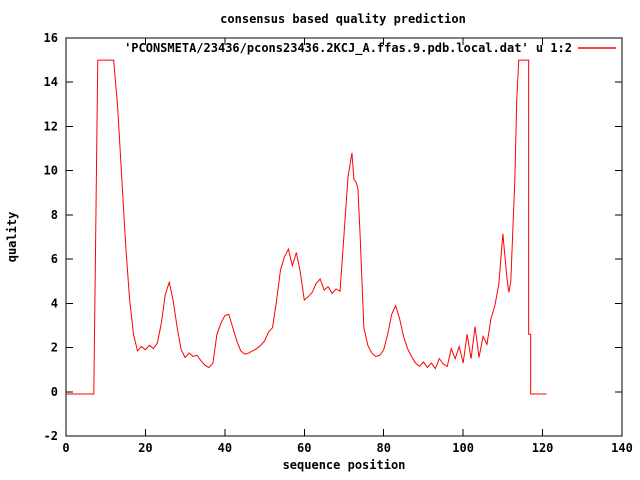 The image size is (640, 480). What do you see at coordinates (51, 38) in the screenshot?
I see `y-tick-label: 16` at bounding box center [51, 38].